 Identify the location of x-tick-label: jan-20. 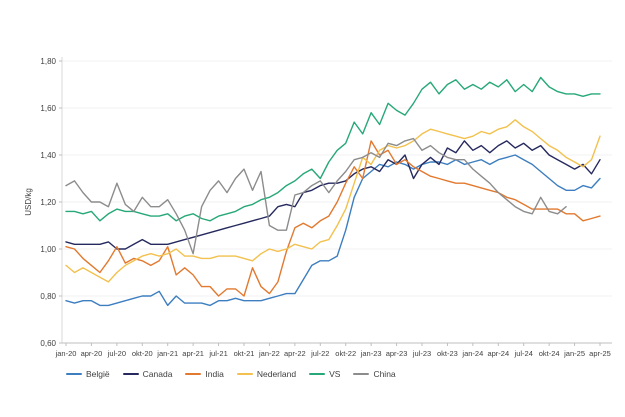
(66, 353).